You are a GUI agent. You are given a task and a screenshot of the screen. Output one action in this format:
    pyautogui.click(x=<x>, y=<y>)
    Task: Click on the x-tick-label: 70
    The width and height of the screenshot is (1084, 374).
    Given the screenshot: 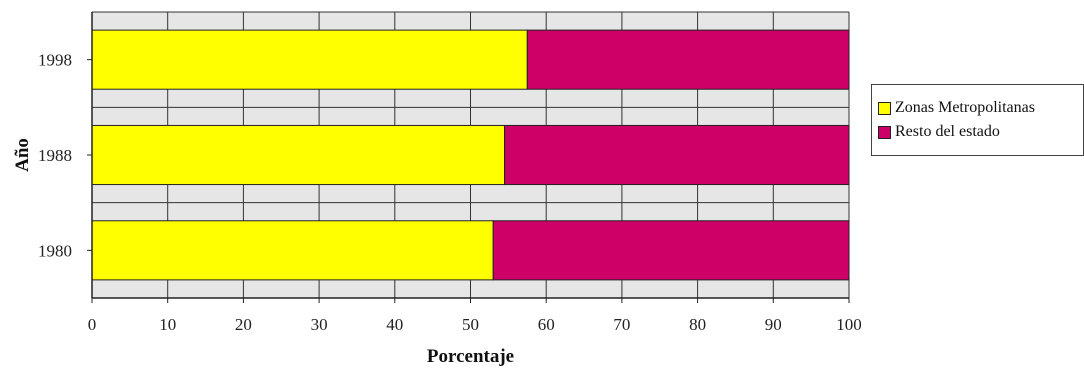 What is the action you would take?
    pyautogui.click(x=621, y=324)
    